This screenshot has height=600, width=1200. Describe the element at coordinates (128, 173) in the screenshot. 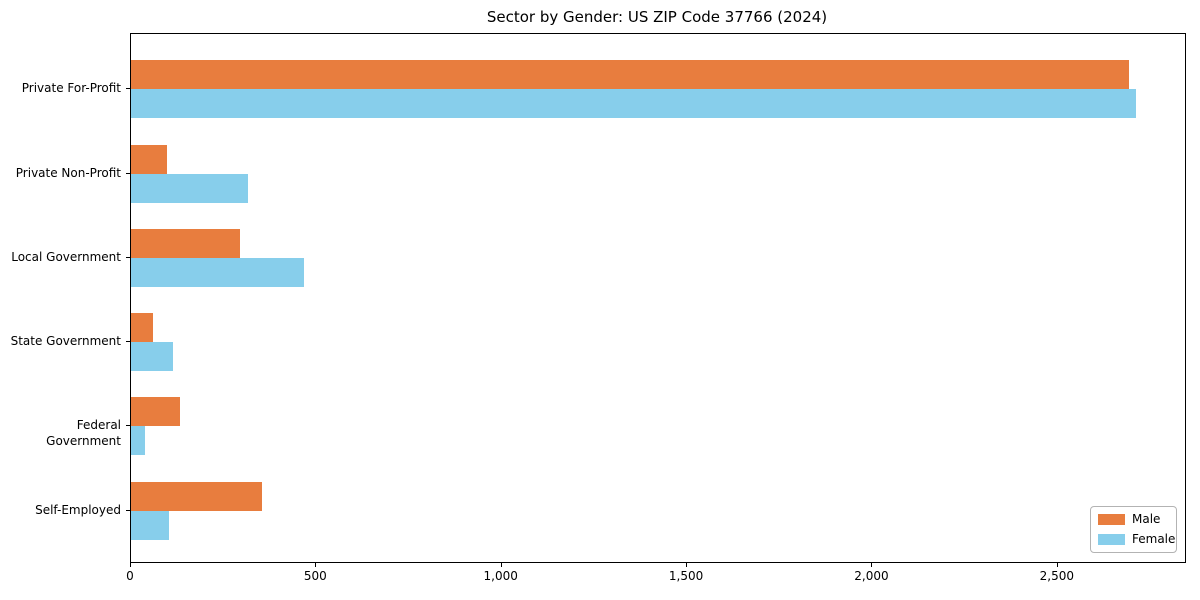

I see `y-axis-tick-private-non-profit` at that location.